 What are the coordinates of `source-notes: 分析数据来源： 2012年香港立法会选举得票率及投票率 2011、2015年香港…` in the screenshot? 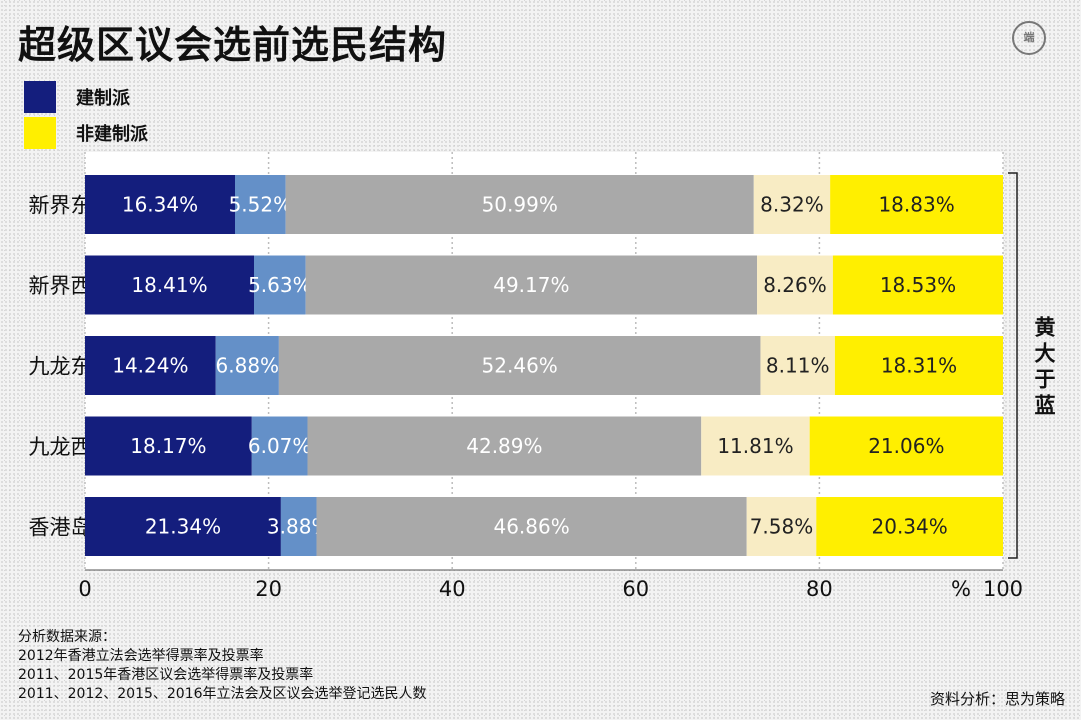 It's located at (222, 666).